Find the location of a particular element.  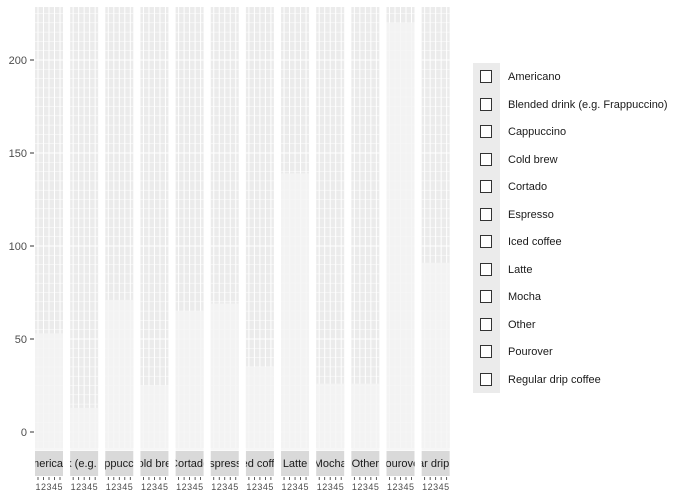

strip-label: Iced coffee is located at coordinates (260, 464).